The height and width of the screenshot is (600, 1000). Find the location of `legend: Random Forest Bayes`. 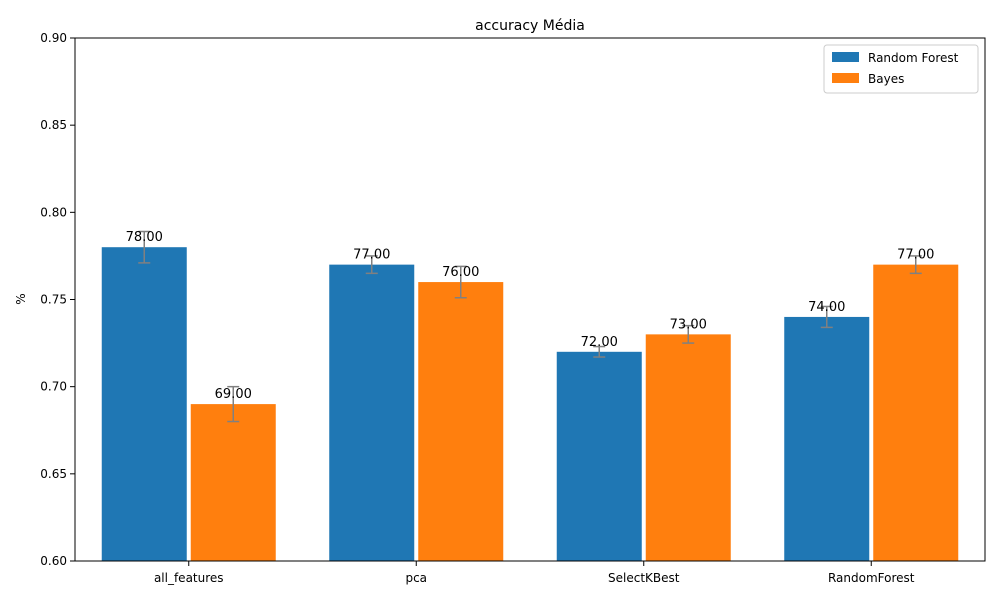

legend: Random Forest Bayes is located at coordinates (901, 69).